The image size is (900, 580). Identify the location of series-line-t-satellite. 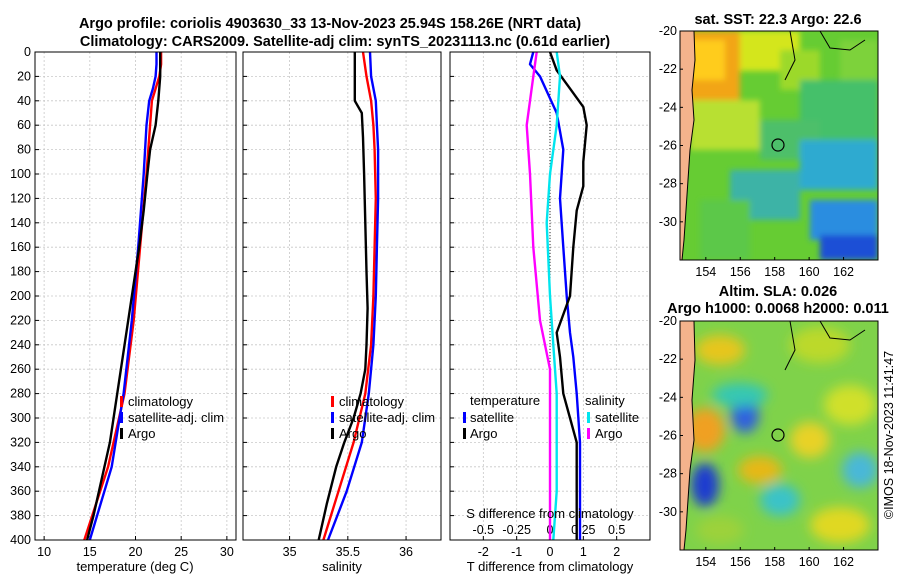
(555, 295).